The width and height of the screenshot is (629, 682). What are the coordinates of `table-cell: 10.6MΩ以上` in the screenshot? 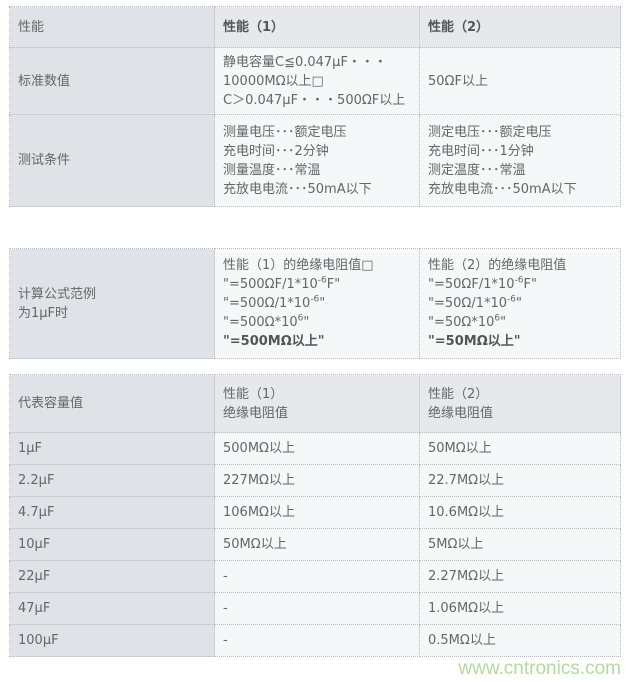 It's located at (520, 512).